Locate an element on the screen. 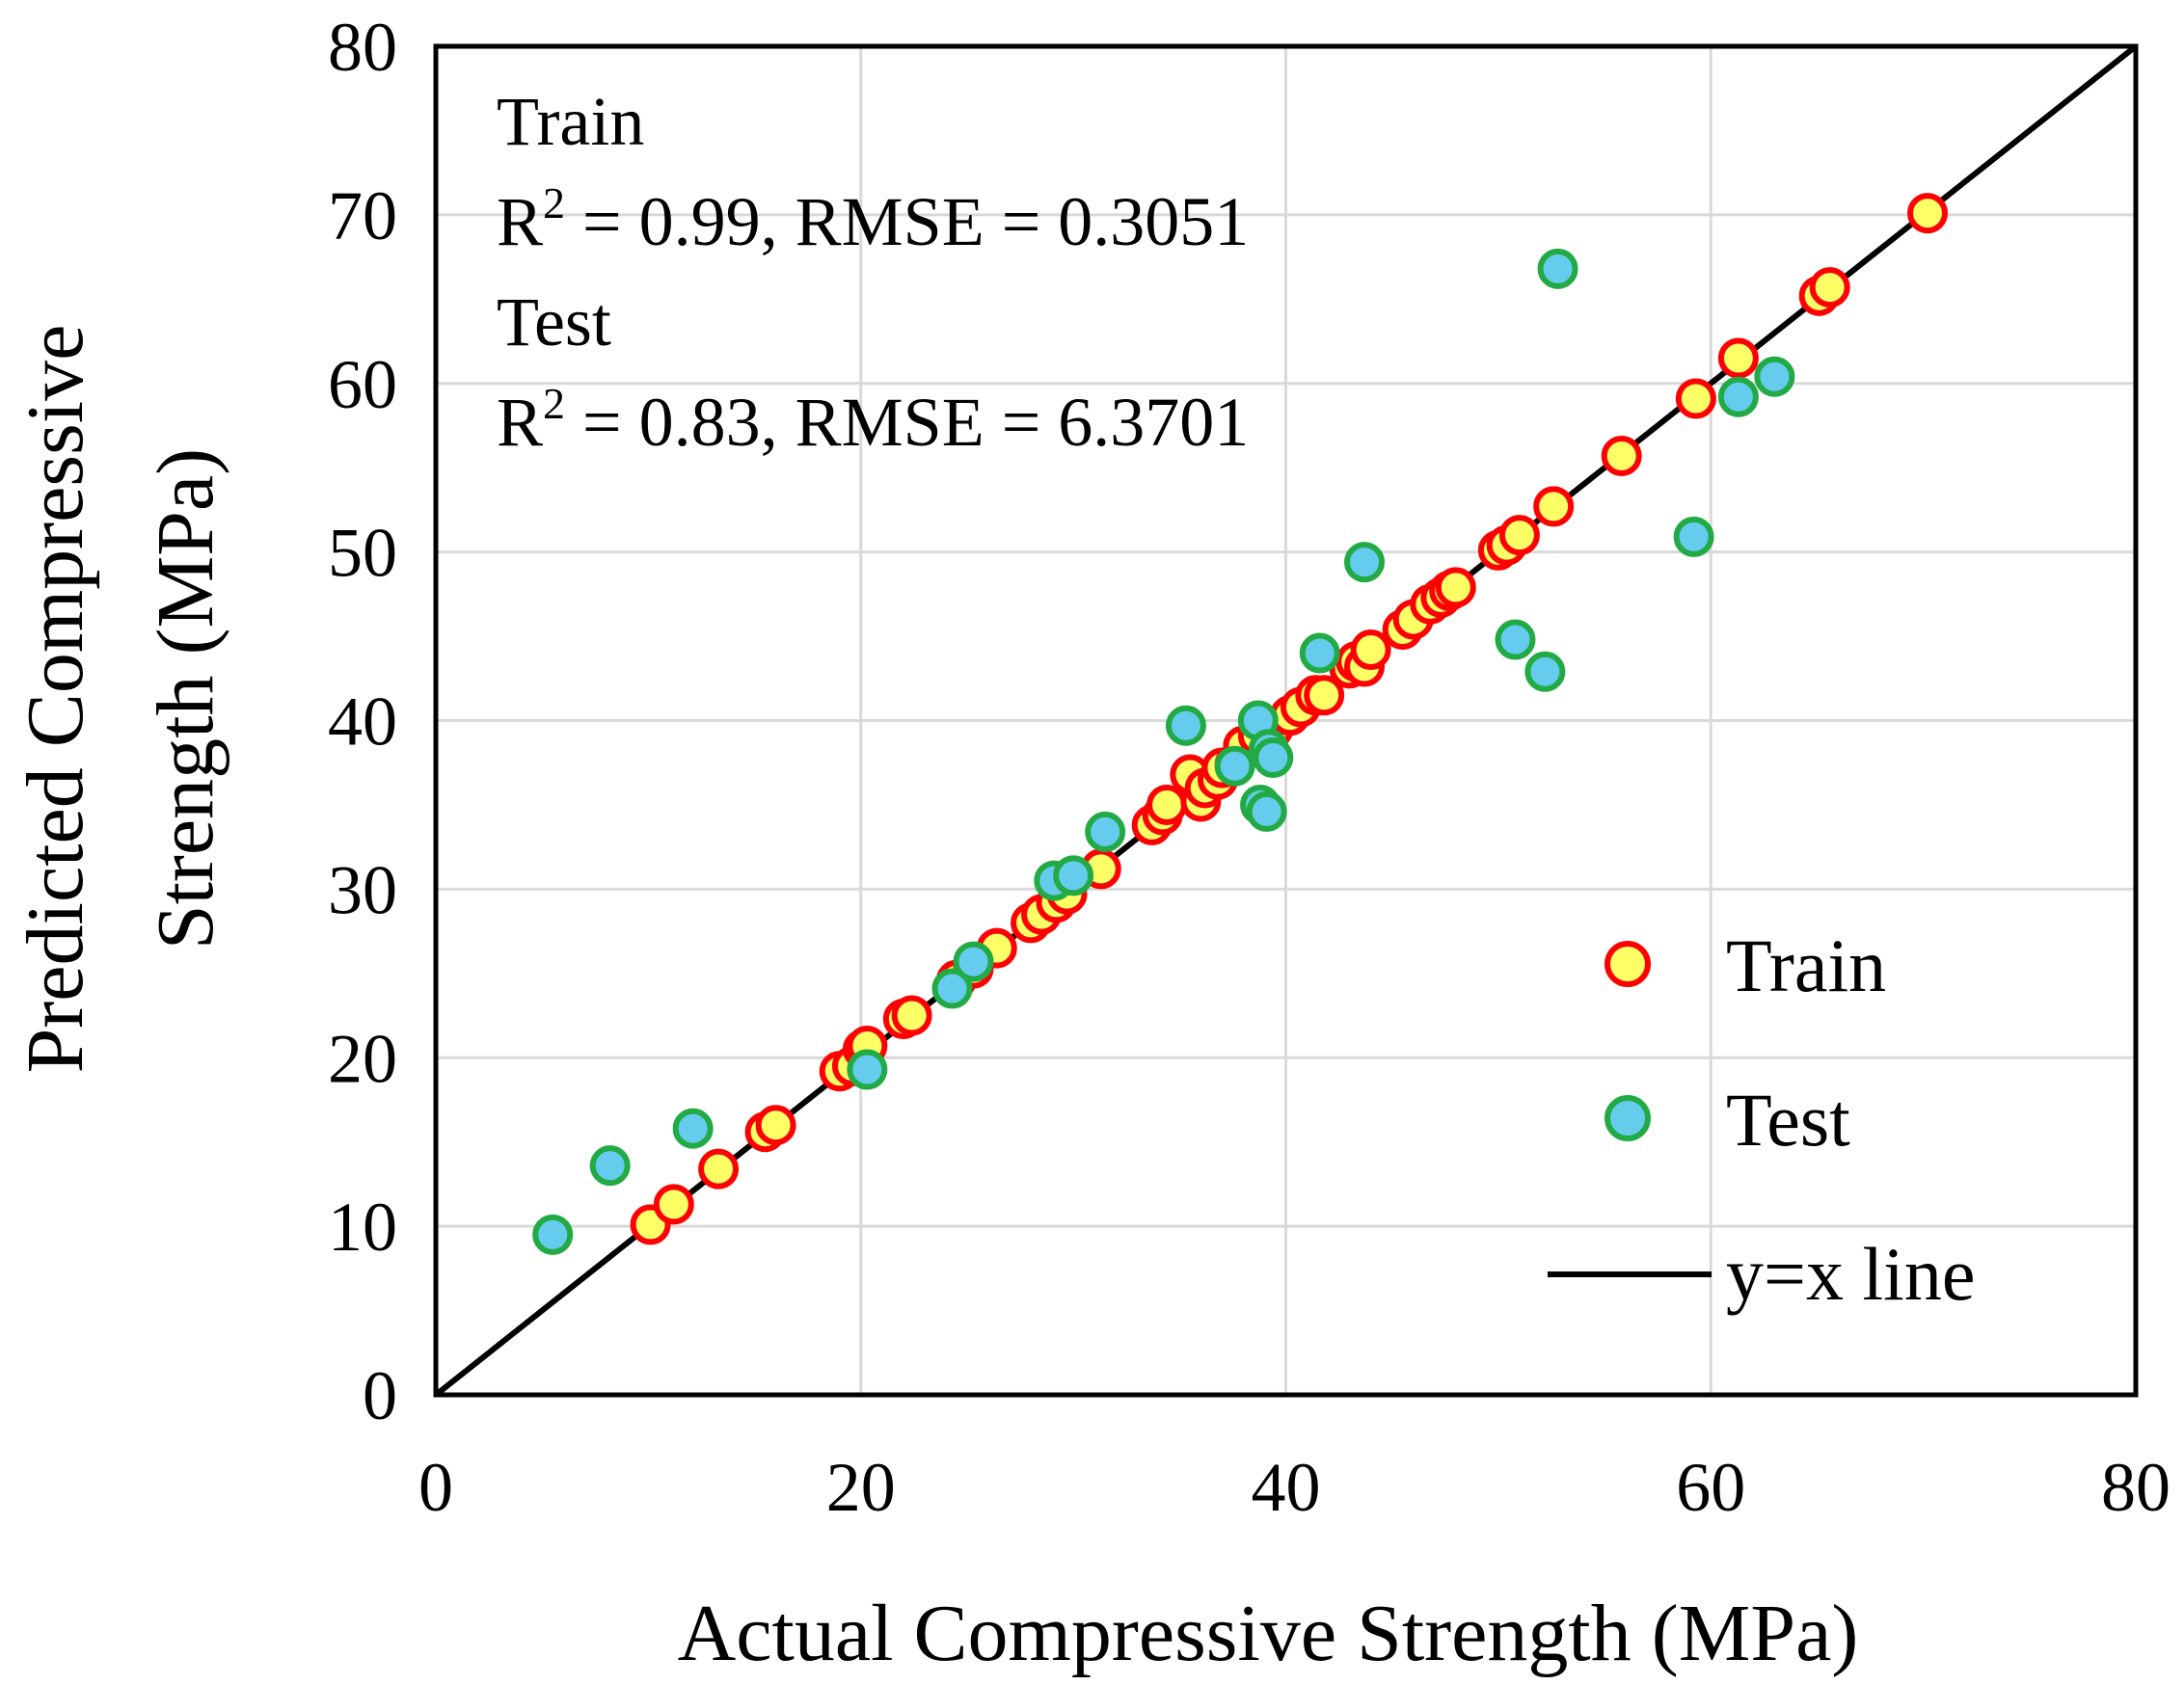  x-axis-title: Actual Compressive Strength (MPa) is located at coordinates (1268, 1633).